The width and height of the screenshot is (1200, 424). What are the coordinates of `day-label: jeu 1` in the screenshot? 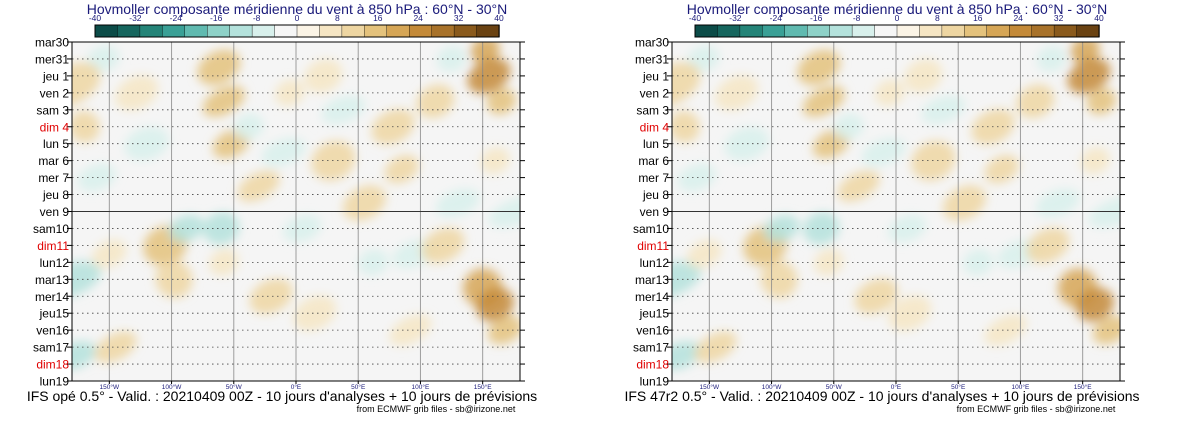 It's located at (655, 76).